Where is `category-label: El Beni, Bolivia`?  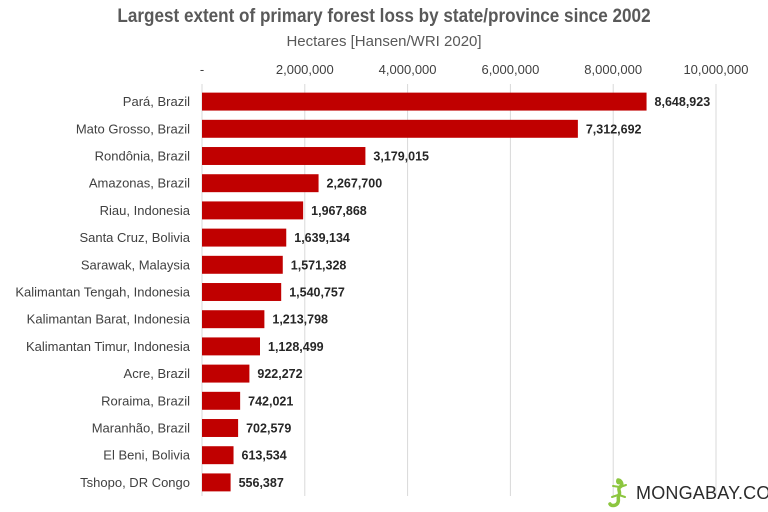 category-label: El Beni, Bolivia is located at coordinates (146, 455).